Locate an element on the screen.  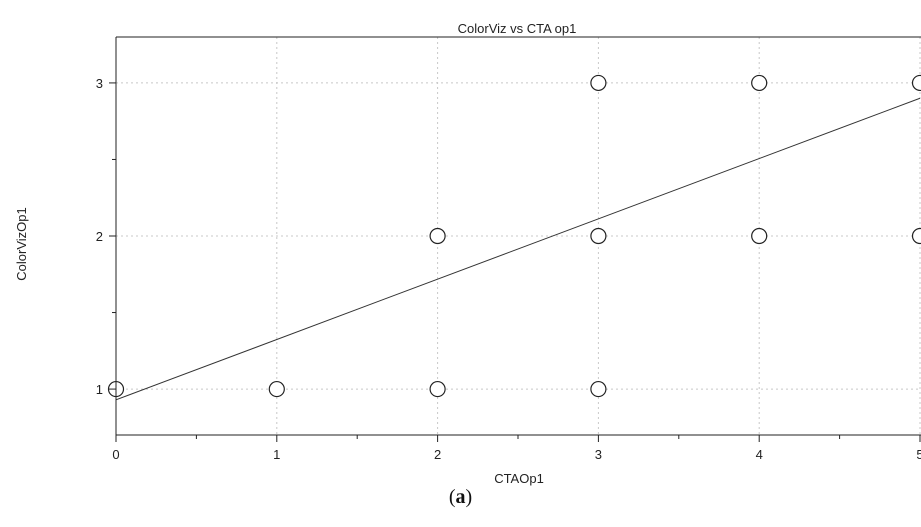
figure-caption: (a) is located at coordinates (460, 497).